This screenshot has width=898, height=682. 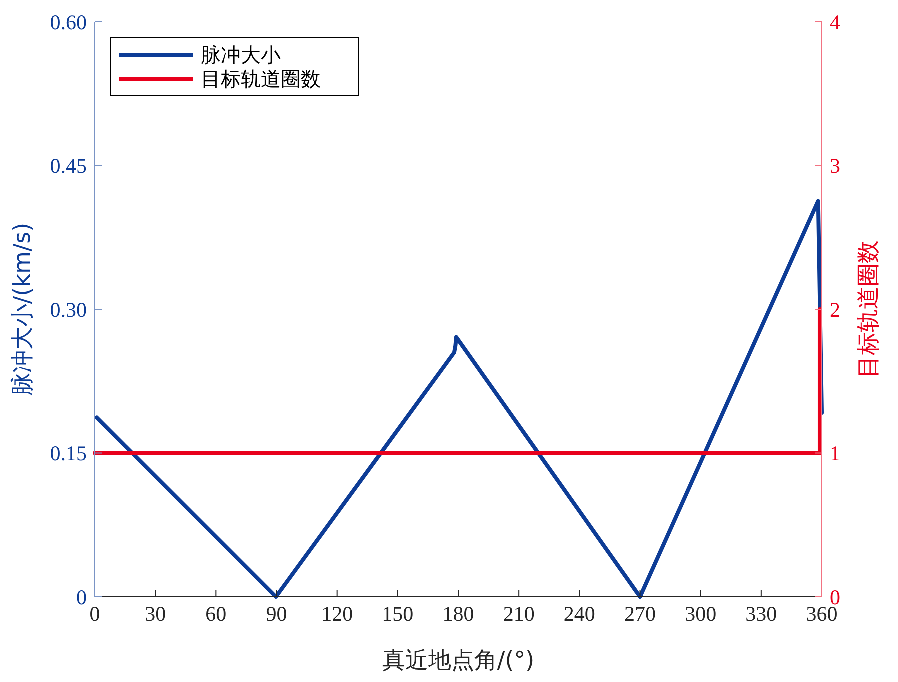 I want to click on x-tick-label: 210, so click(x=519, y=614).